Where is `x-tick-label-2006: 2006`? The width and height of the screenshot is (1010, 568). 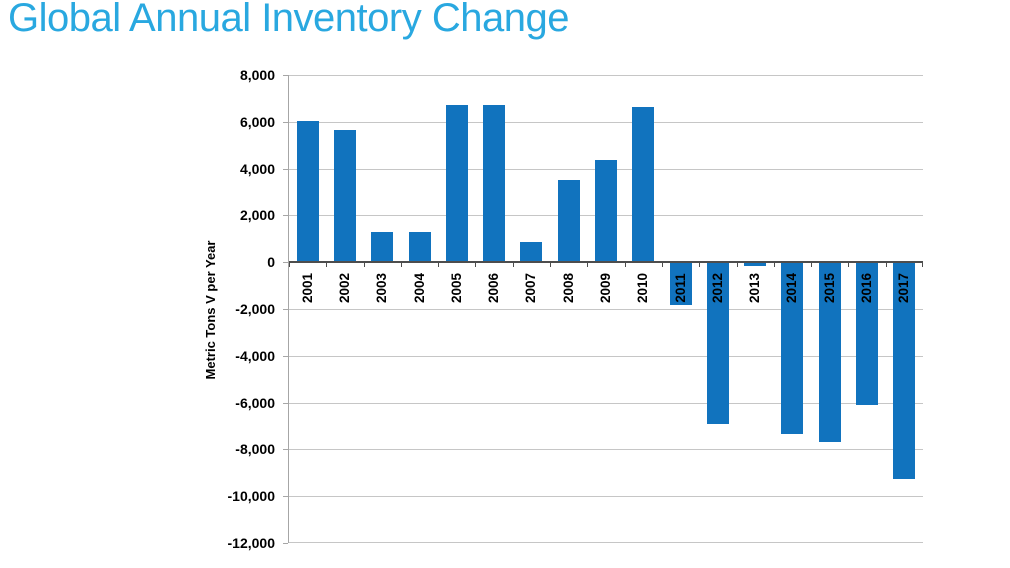 x-tick-label-2006: 2006 is located at coordinates (494, 288).